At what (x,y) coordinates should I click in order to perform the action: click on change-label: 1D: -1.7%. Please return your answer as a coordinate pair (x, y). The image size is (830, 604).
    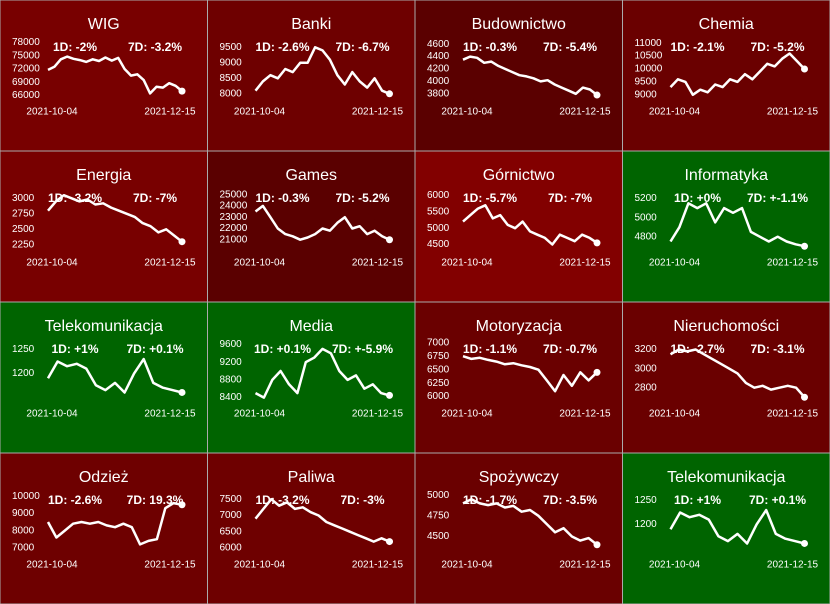
    Looking at the image, I should click on (490, 500).